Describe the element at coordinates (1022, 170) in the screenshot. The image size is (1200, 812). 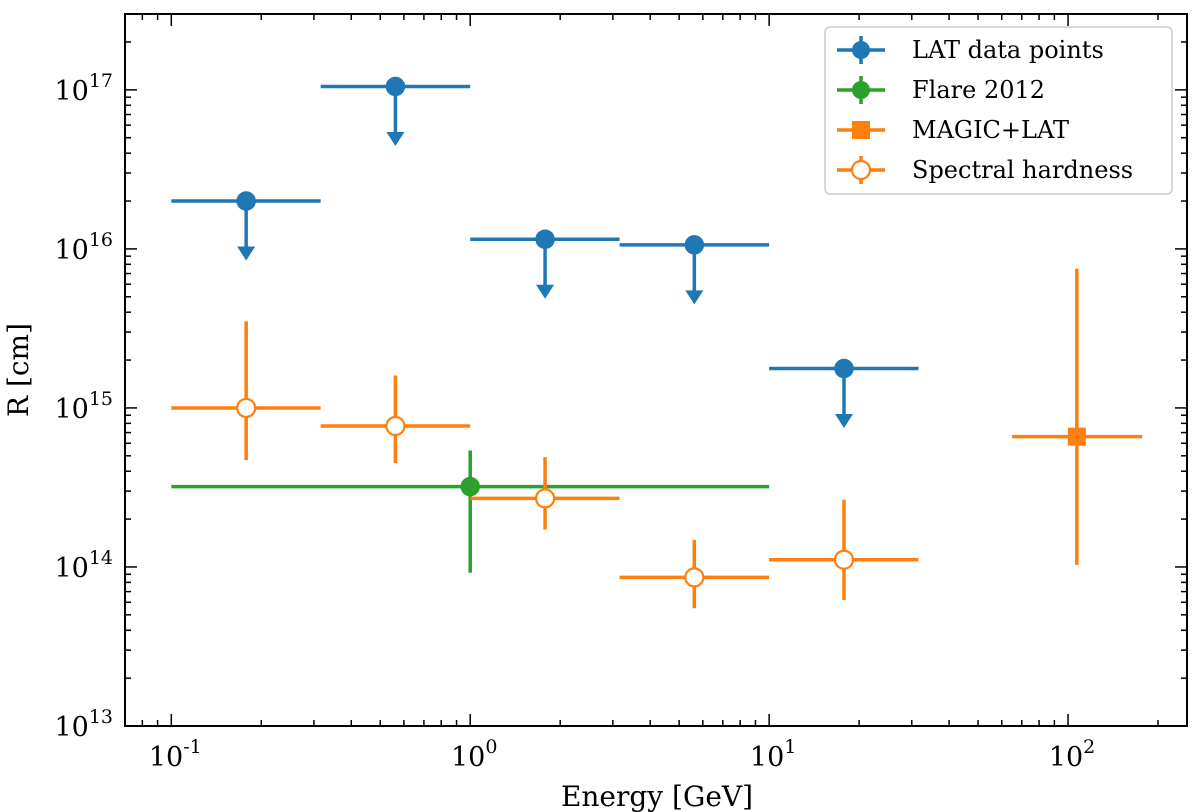
I see `legend-label: Spectral hardness` at that location.